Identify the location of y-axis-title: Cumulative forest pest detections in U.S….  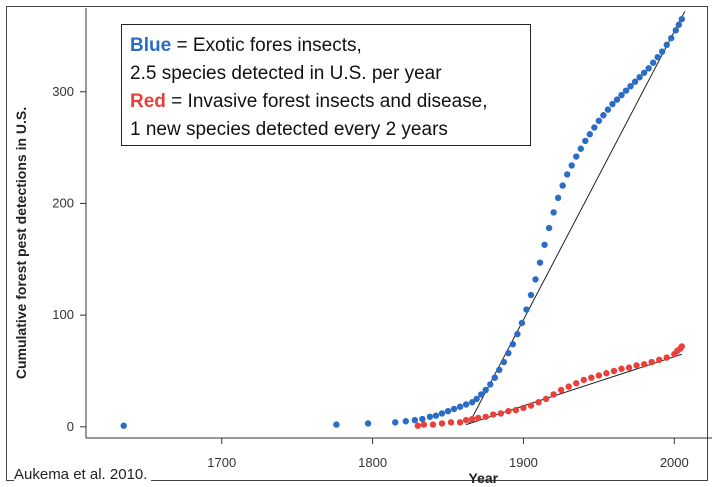
(21, 243).